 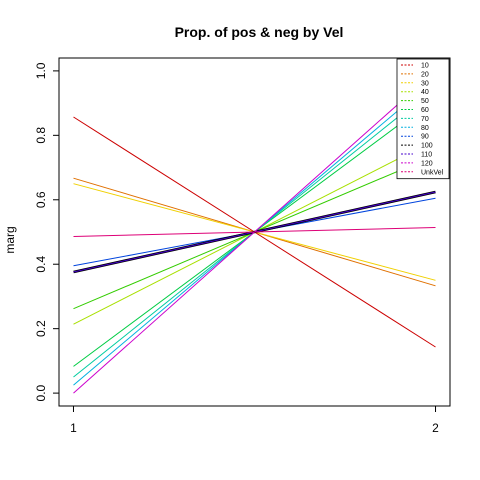 I want to click on y-tick-label: 1.0, so click(x=41, y=70).